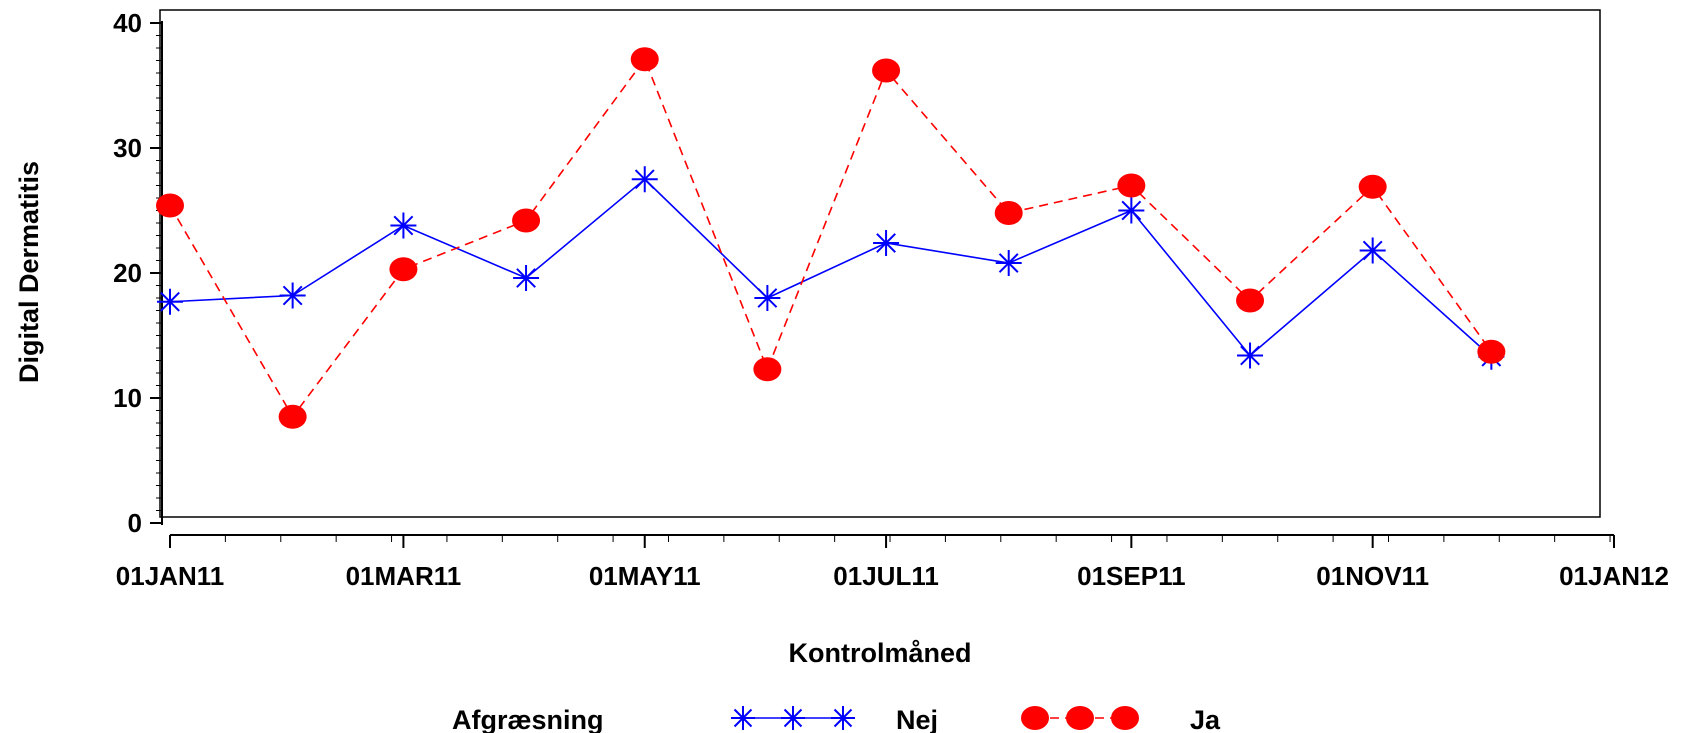  What do you see at coordinates (1205, 719) in the screenshot?
I see `legend-label-ja: Ja` at bounding box center [1205, 719].